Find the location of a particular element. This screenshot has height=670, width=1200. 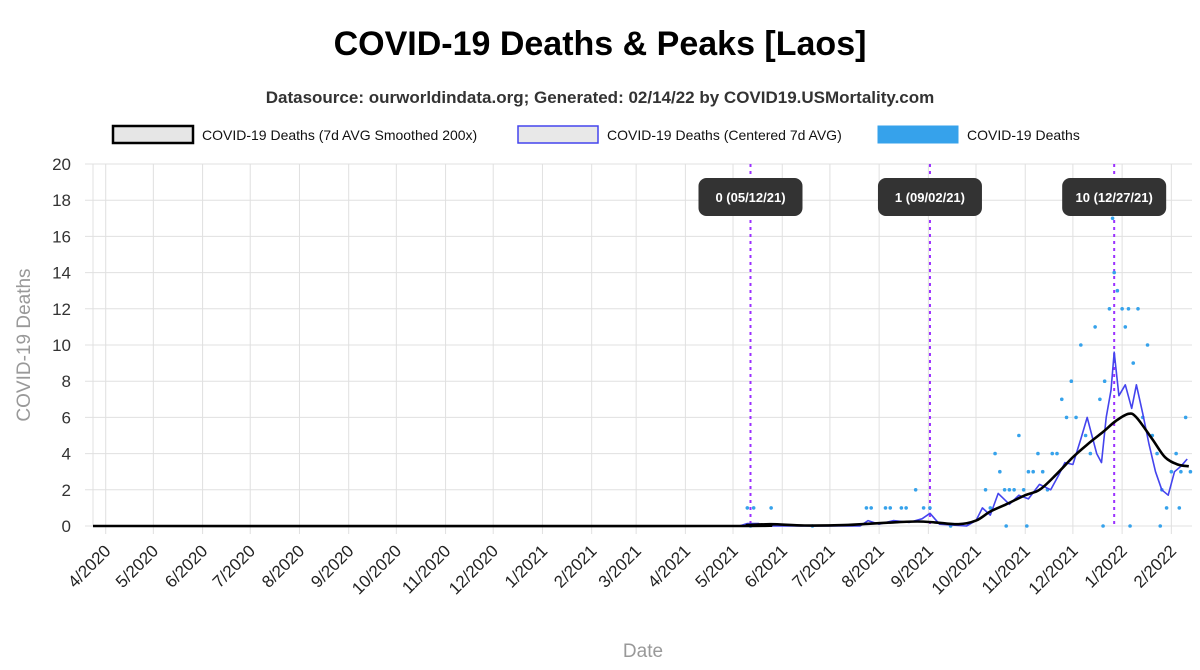

y-axis-ticks: 0 2 4 6 8 10 12 14 16 18 20 is located at coordinates (61, 345).